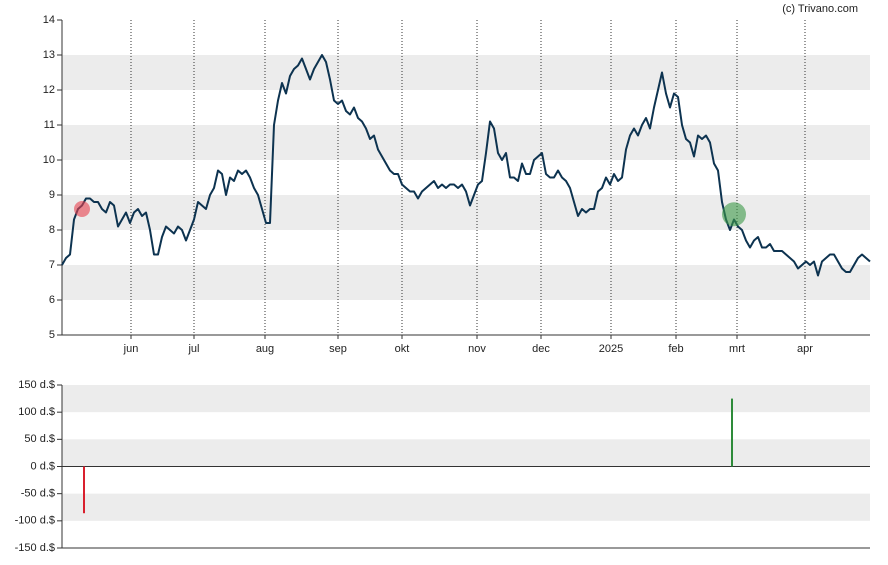 The width and height of the screenshot is (888, 565). I want to click on y-tick-label: 50 d.$, so click(39, 439).